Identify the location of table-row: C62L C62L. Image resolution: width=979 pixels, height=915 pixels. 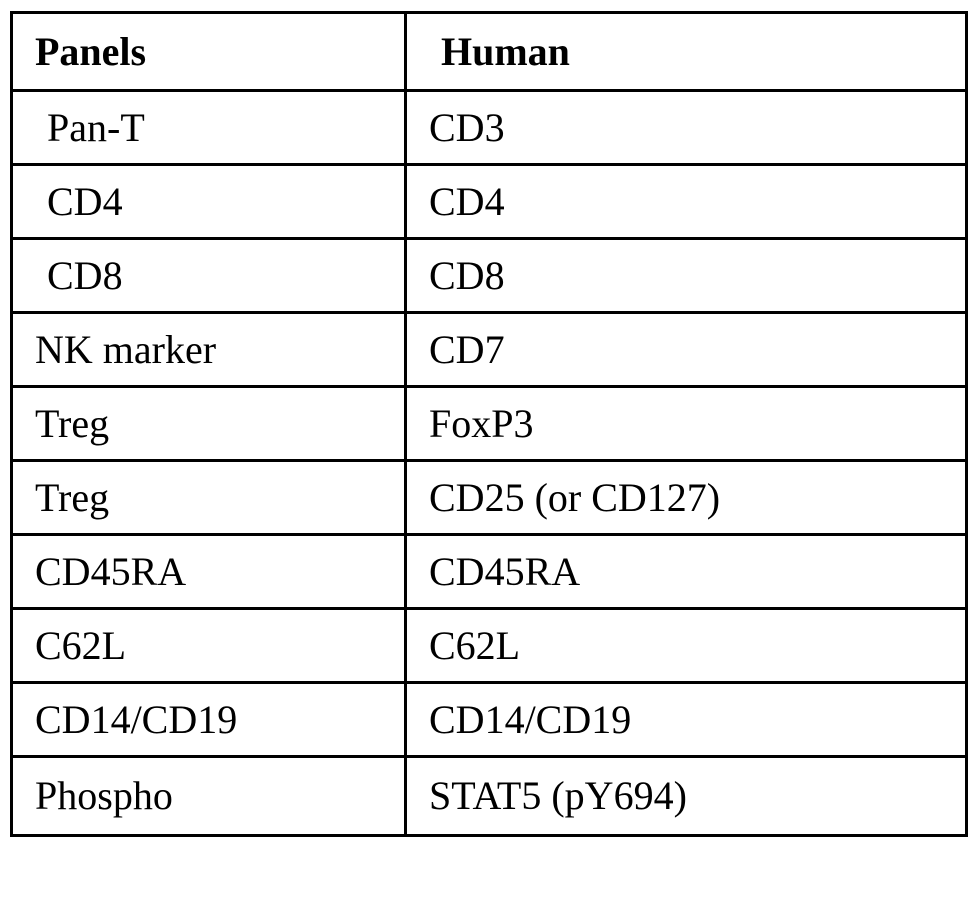
(489, 645).